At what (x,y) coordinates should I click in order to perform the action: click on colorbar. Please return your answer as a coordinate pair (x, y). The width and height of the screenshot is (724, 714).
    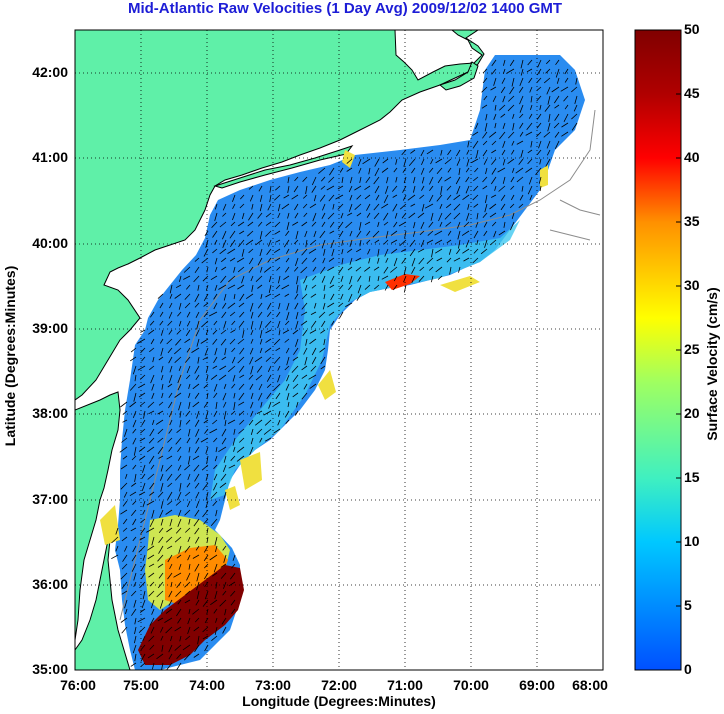
    Looking at the image, I should click on (658, 350).